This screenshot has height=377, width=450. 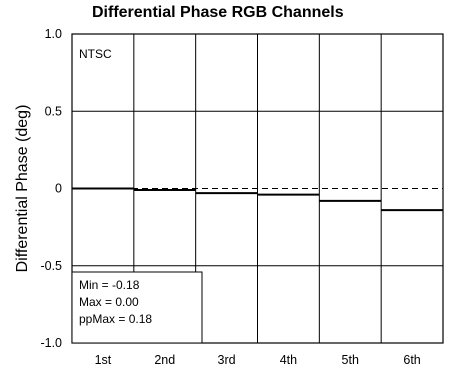 I want to click on y-tick-labels: 1.0 0.5 0 -0.5 -1.0, so click(x=51, y=188).